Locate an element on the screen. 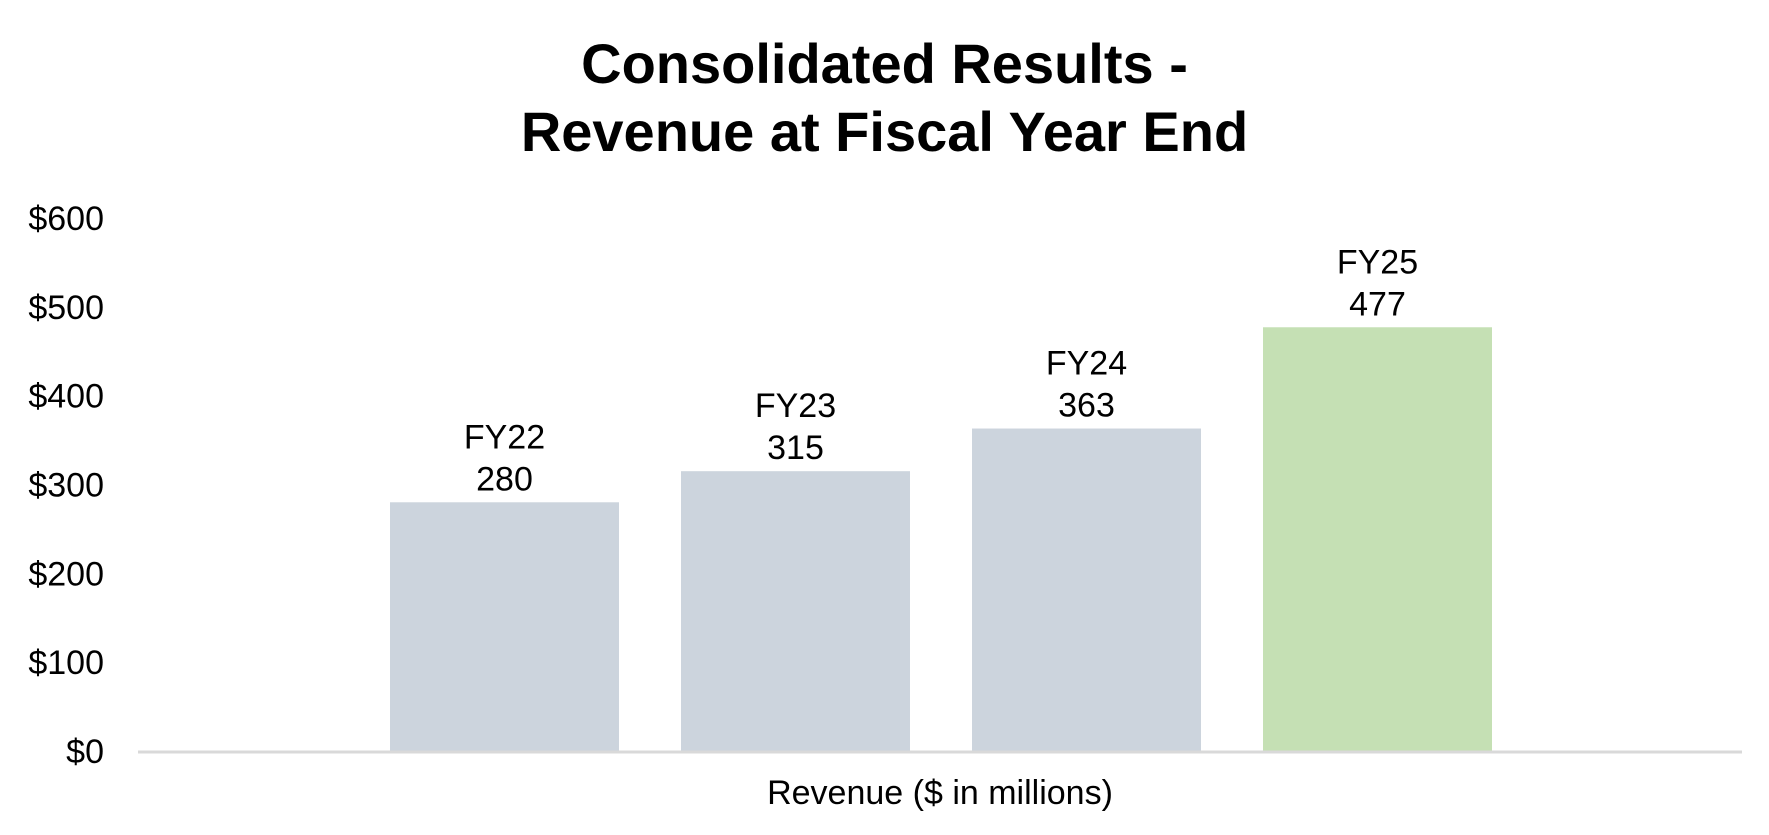  x-axis-title: Revenue ($ in millions) is located at coordinates (940, 793).